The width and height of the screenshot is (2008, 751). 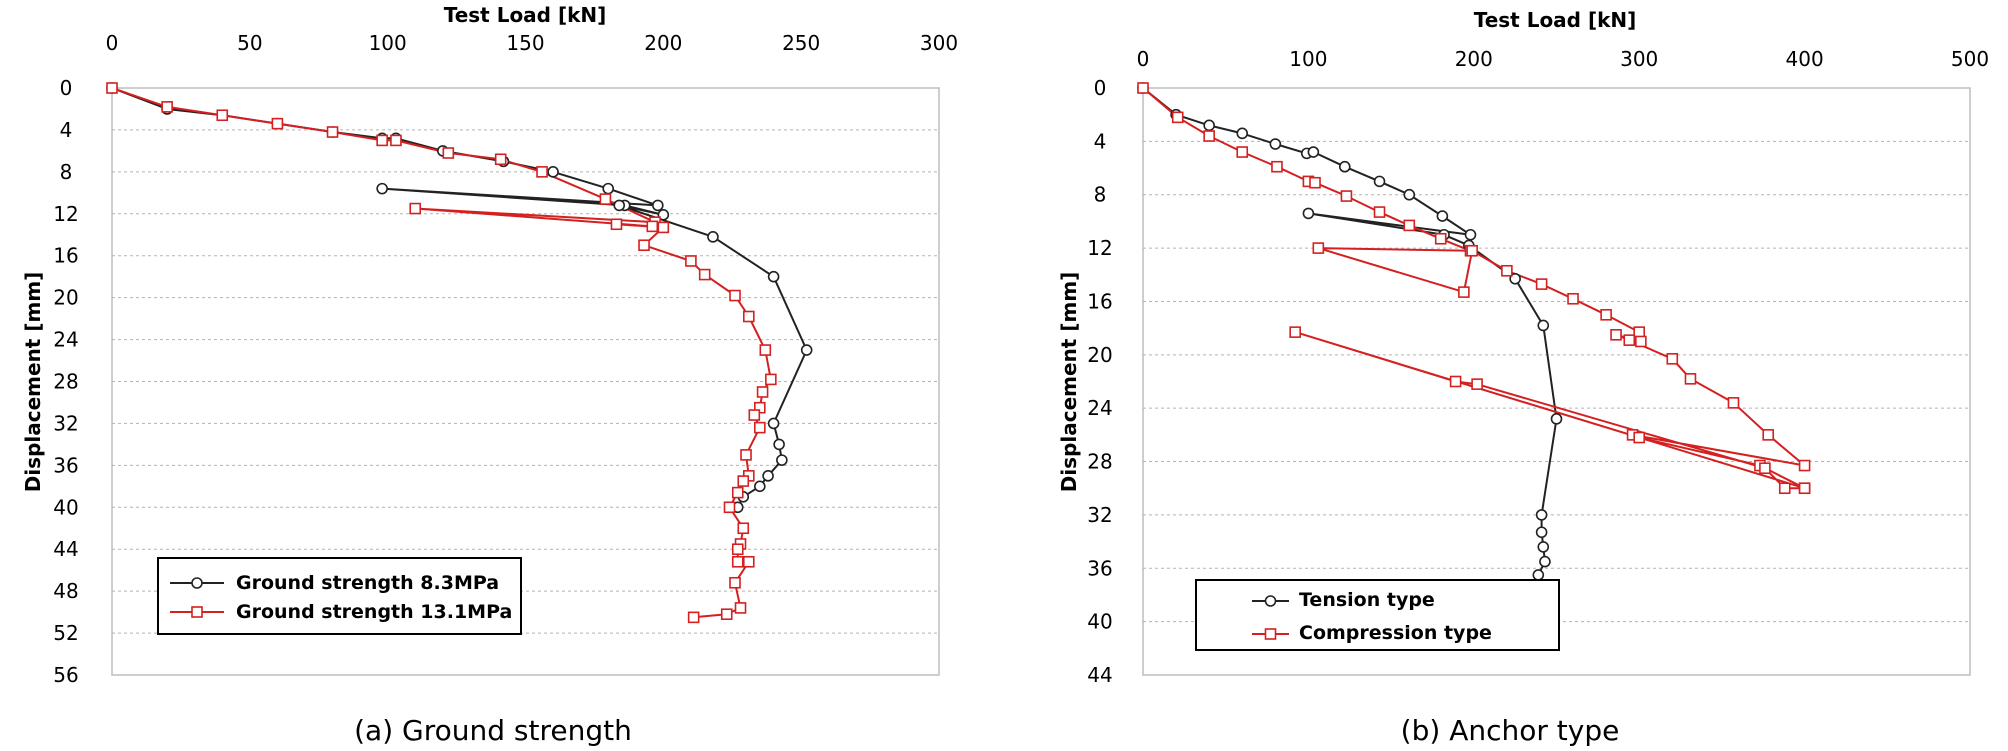 I want to click on caption-a: (a) Ground strength, so click(x=493, y=730).